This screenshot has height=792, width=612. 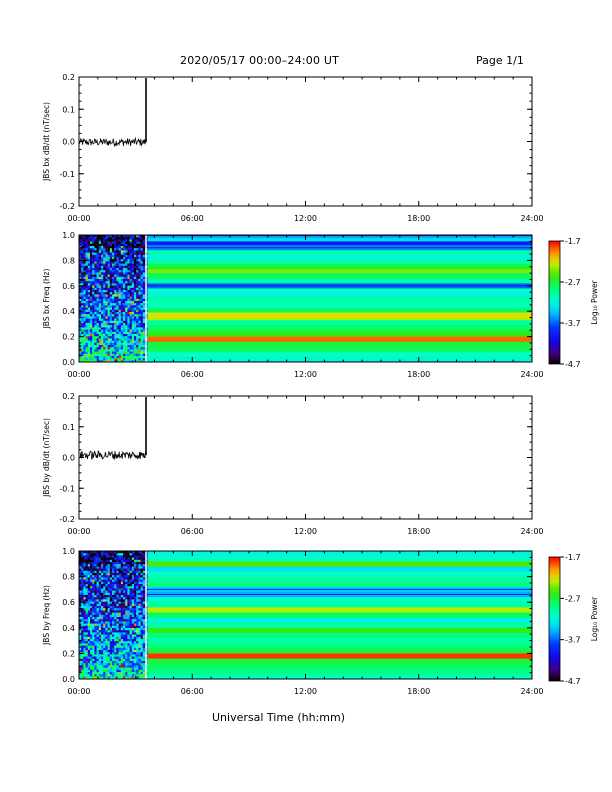 I want to click on line-plot, so click(x=113, y=113).